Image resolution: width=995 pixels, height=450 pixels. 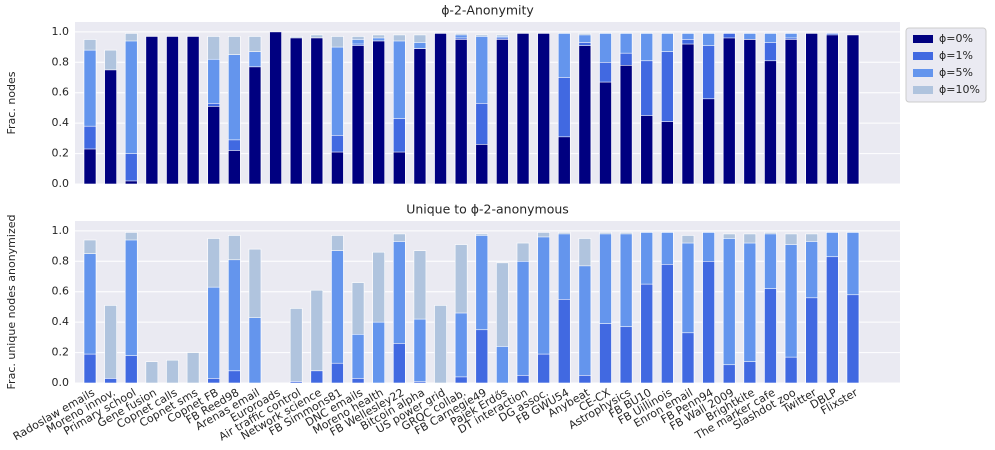 I want to click on chart-title: ϕ-2-Anonymity, so click(x=487, y=10).